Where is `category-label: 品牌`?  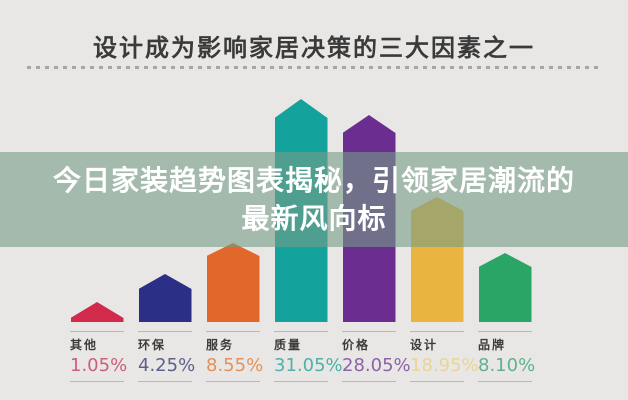 category-label: 品牌 is located at coordinates (492, 345).